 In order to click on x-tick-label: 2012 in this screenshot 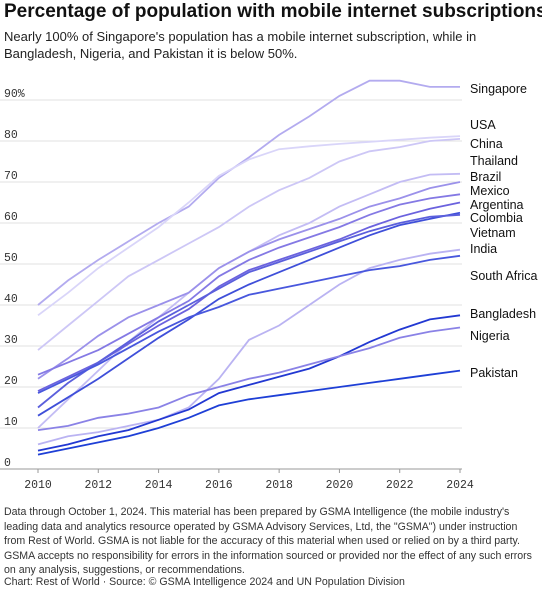, I will do `click(98, 485)`.